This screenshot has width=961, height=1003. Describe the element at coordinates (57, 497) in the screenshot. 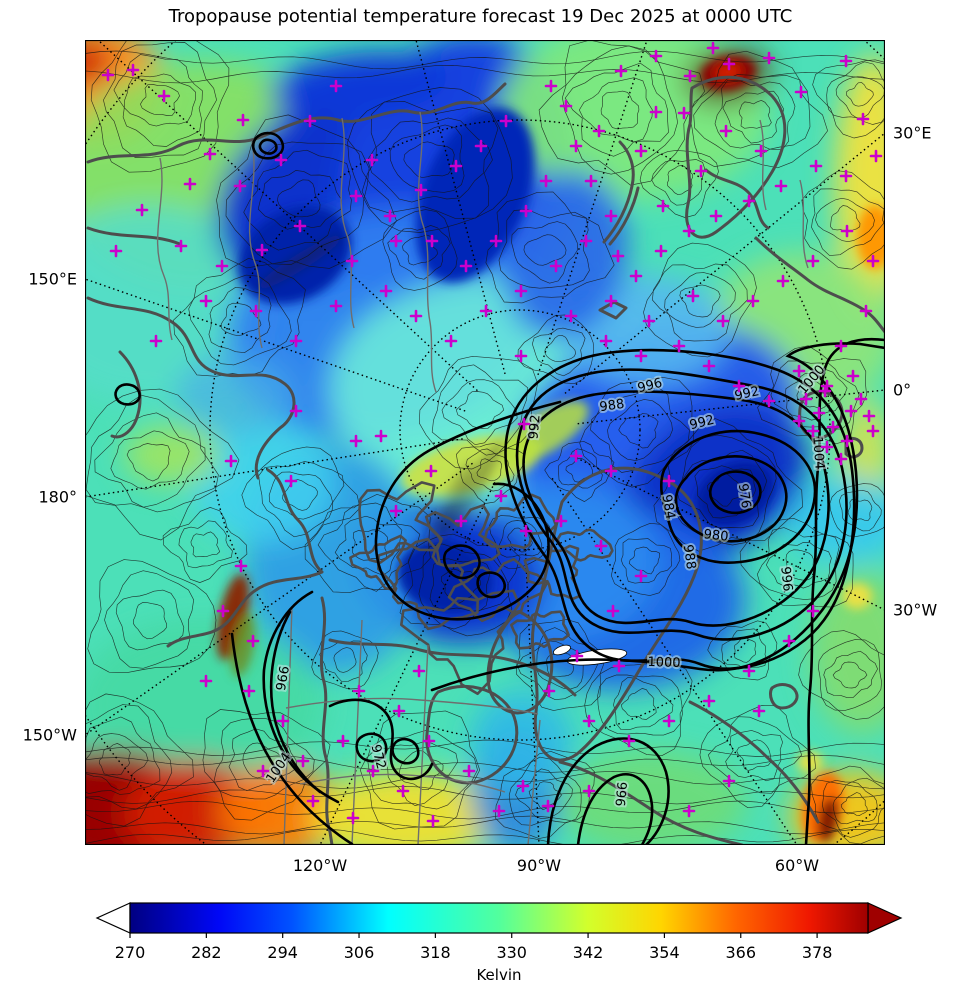

I see `y-axis-label: 180°` at that location.